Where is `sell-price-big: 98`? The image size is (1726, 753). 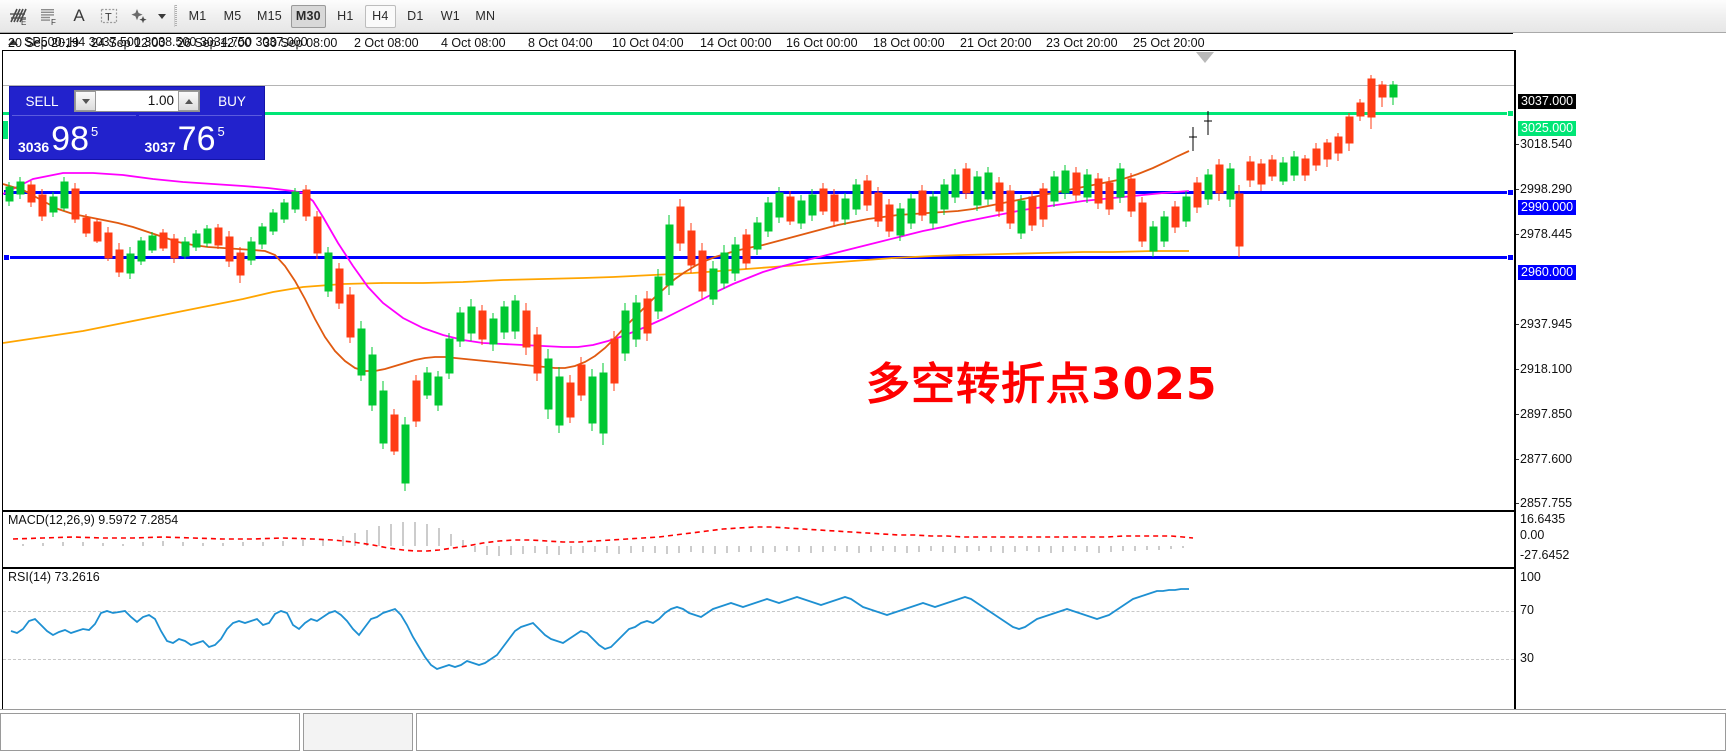 sell-price-big: 98 is located at coordinates (70, 139).